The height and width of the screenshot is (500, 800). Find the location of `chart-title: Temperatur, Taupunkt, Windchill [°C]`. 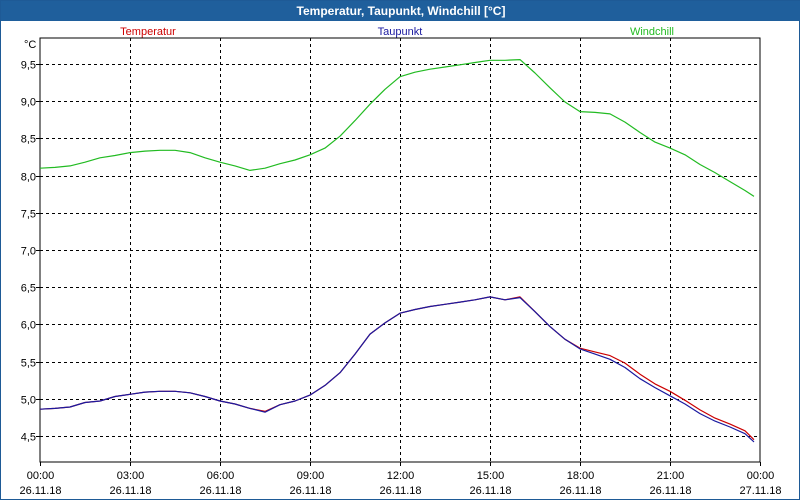

chart-title: Temperatur, Taupunkt, Windchill [°C] is located at coordinates (400, 11).